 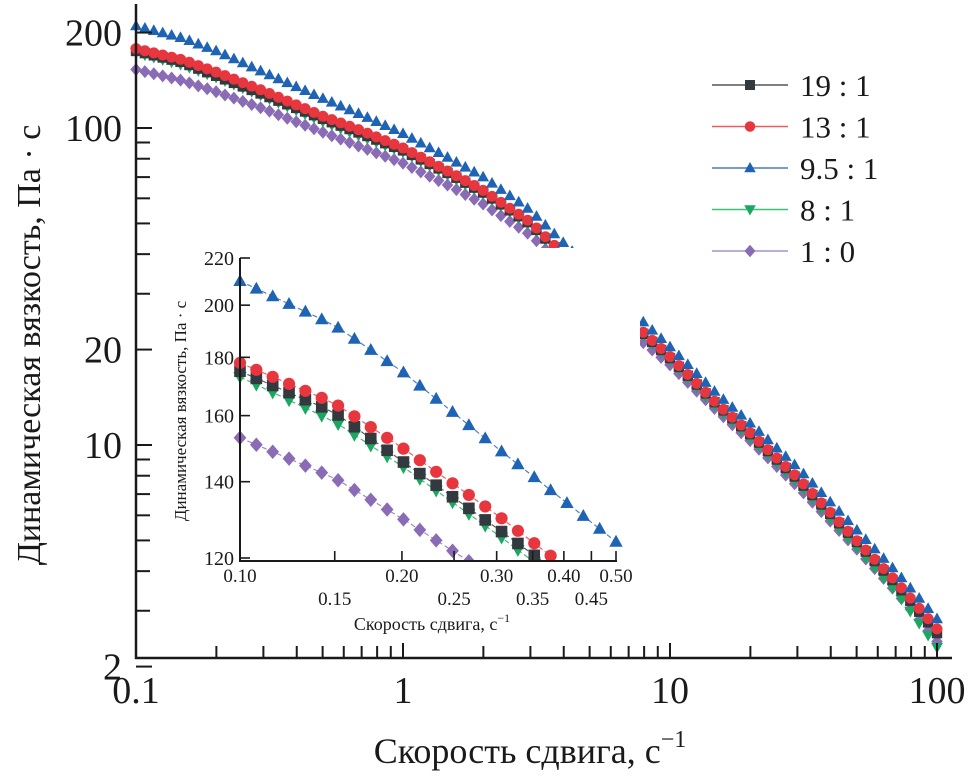 I want to click on inset-x-tick-label: 0.20, so click(x=401, y=576).